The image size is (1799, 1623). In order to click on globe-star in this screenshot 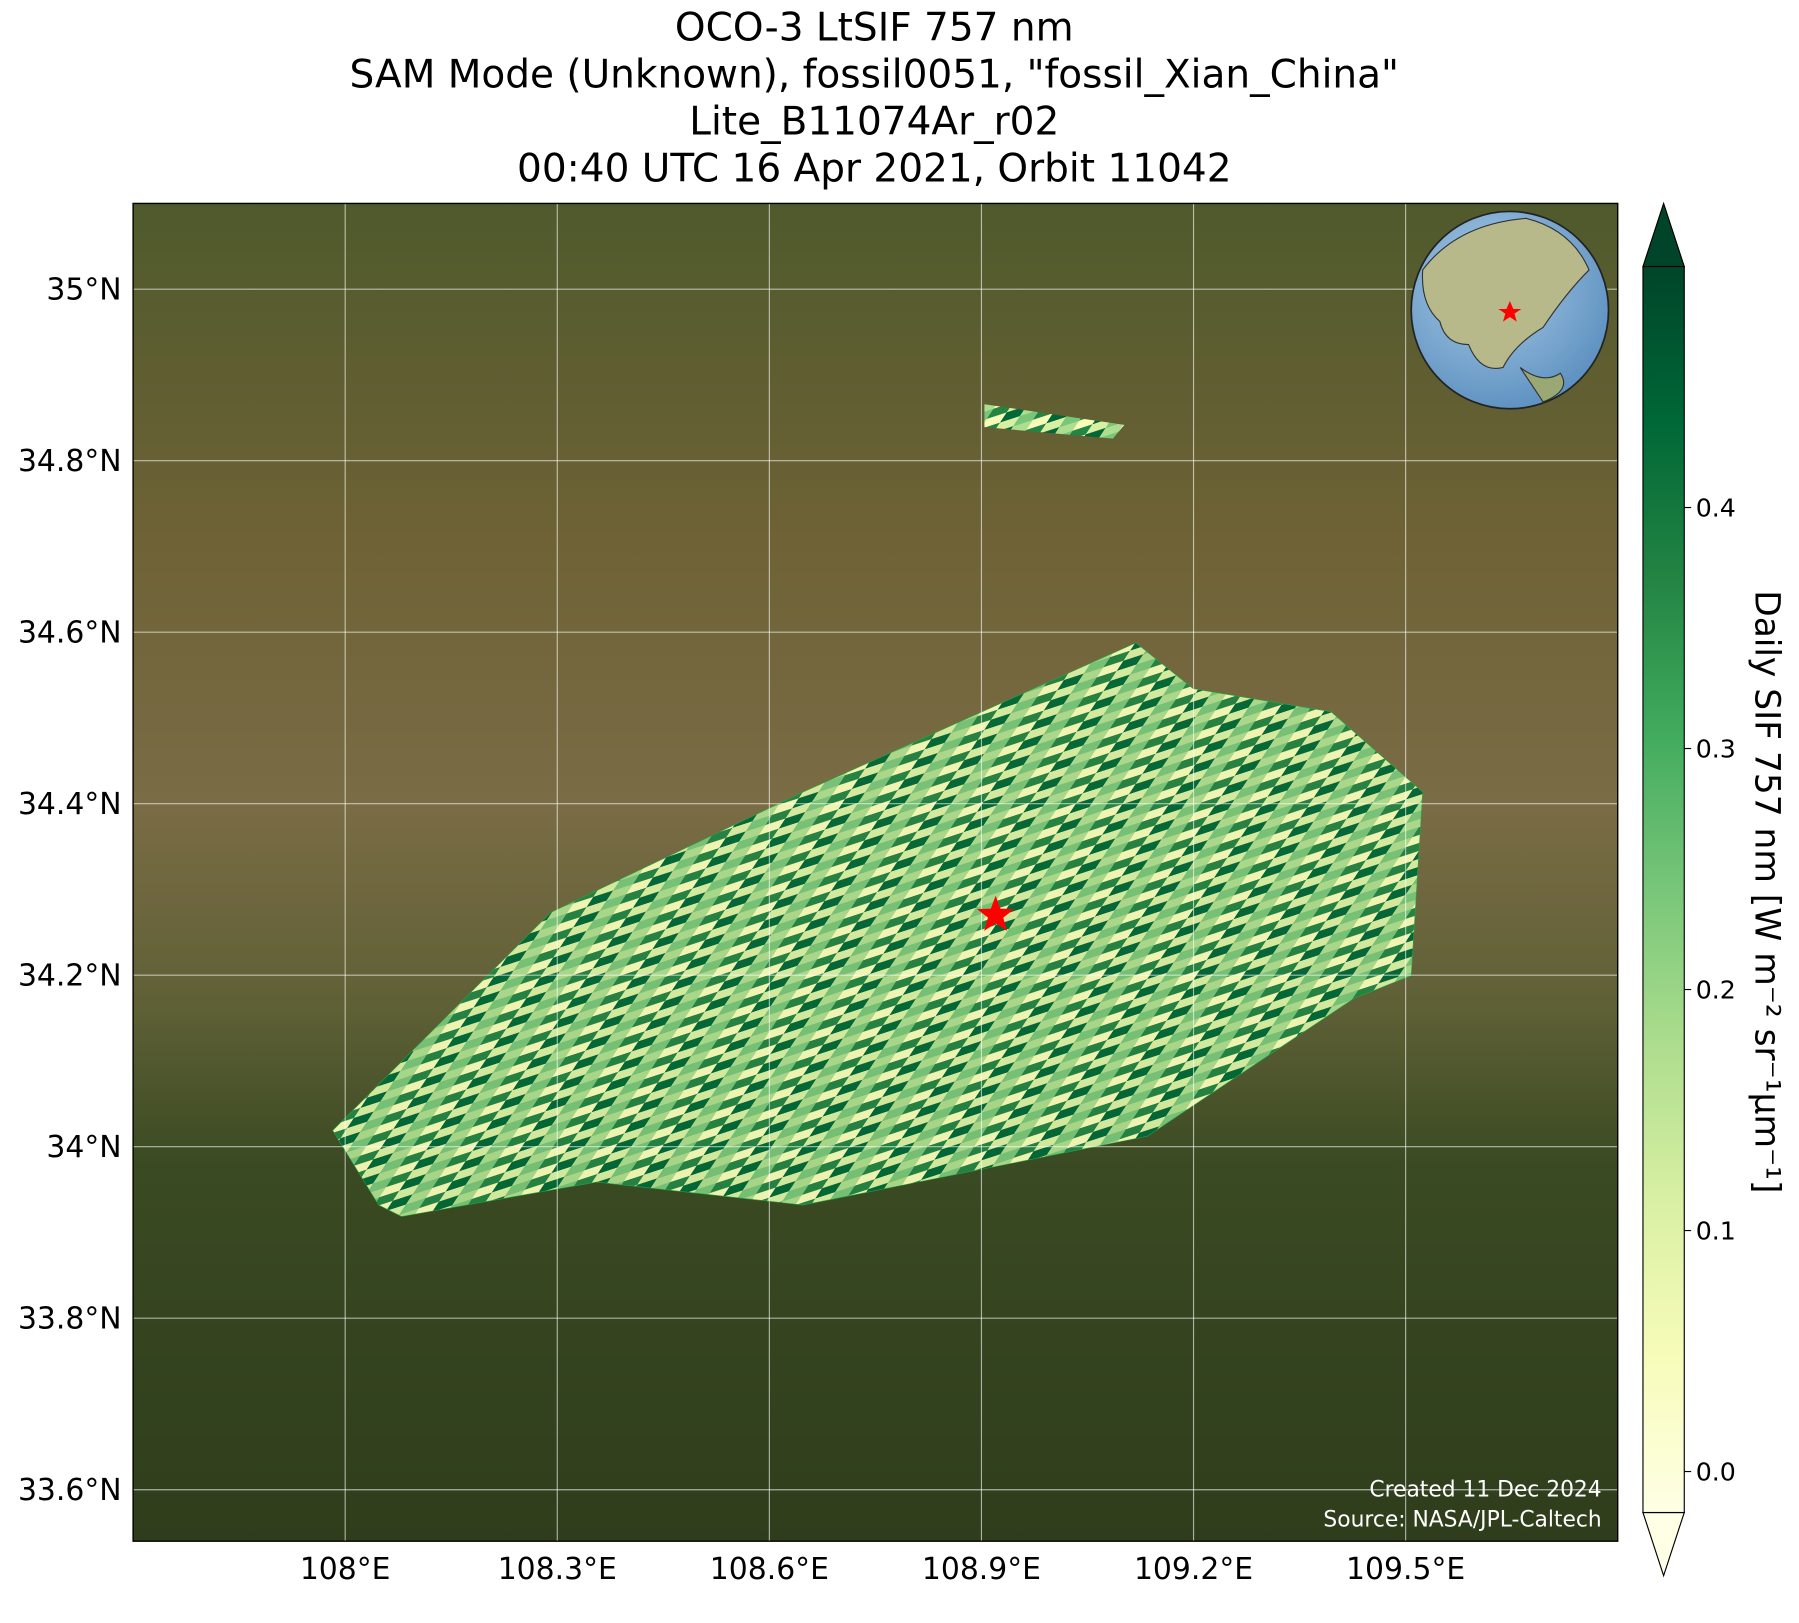, I will do `click(1510, 311)`.